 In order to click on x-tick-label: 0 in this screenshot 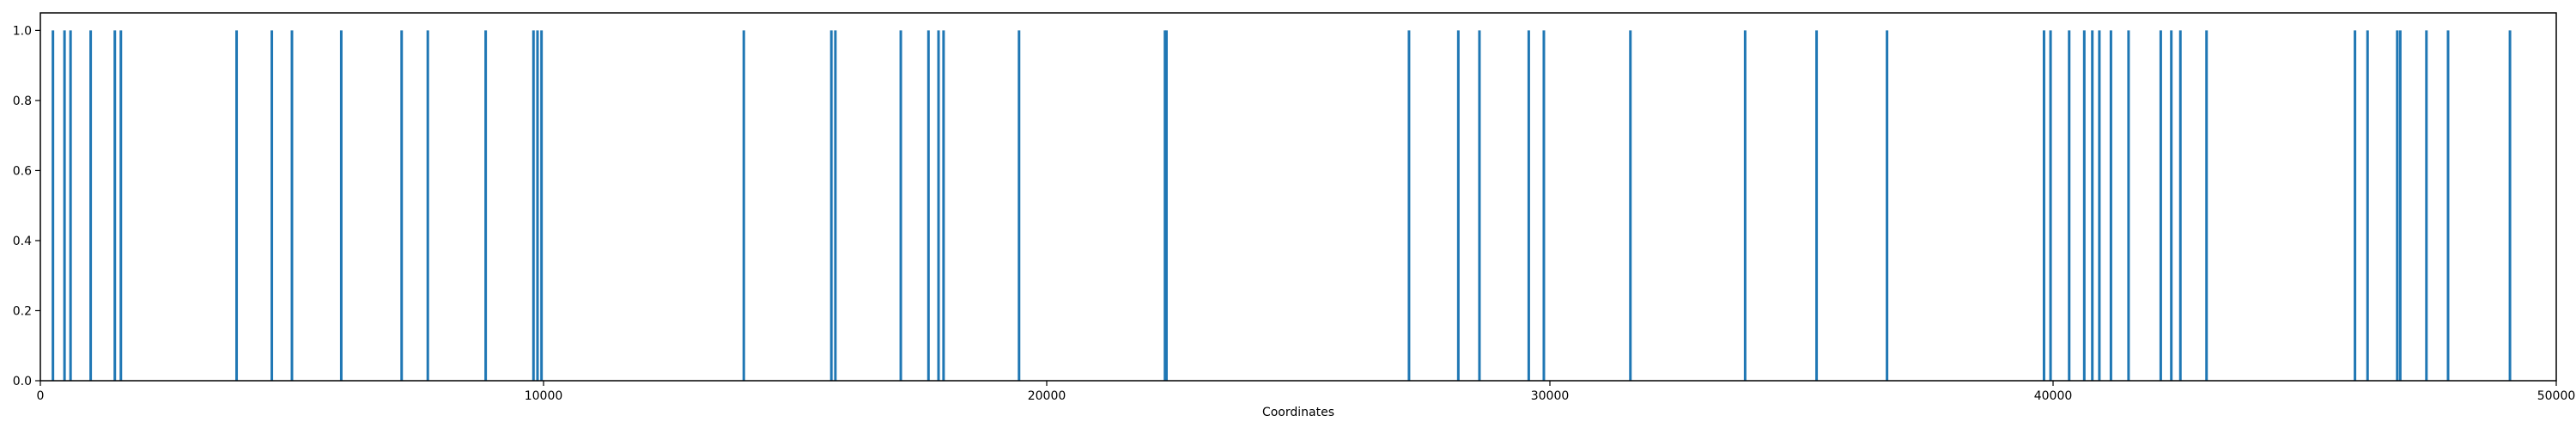, I will do `click(41, 396)`.